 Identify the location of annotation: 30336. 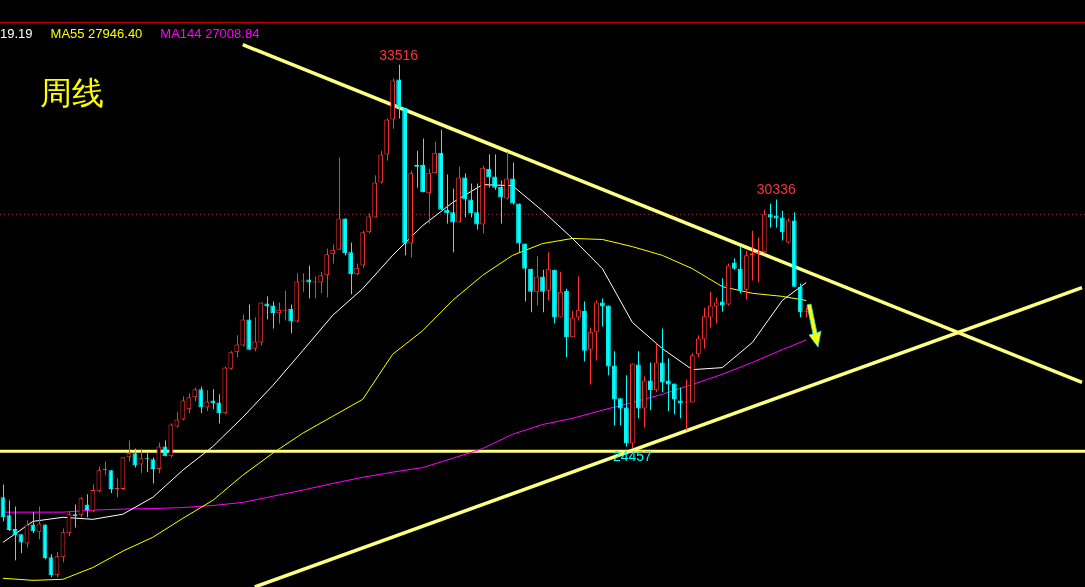
(776, 189).